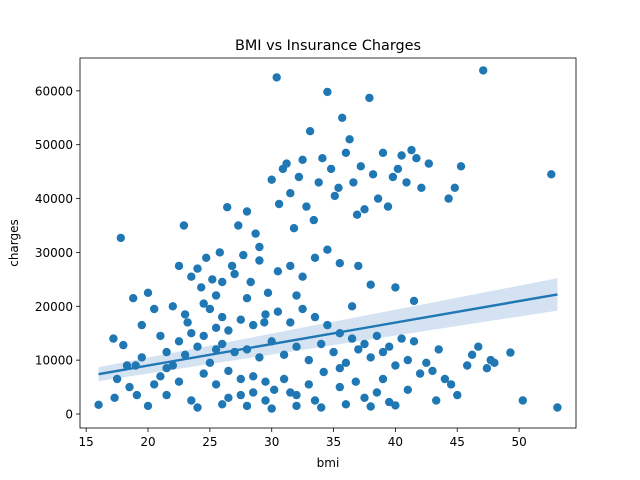 The height and width of the screenshot is (480, 640). What do you see at coordinates (518, 442) in the screenshot?
I see `x-tick-label: 50` at bounding box center [518, 442].